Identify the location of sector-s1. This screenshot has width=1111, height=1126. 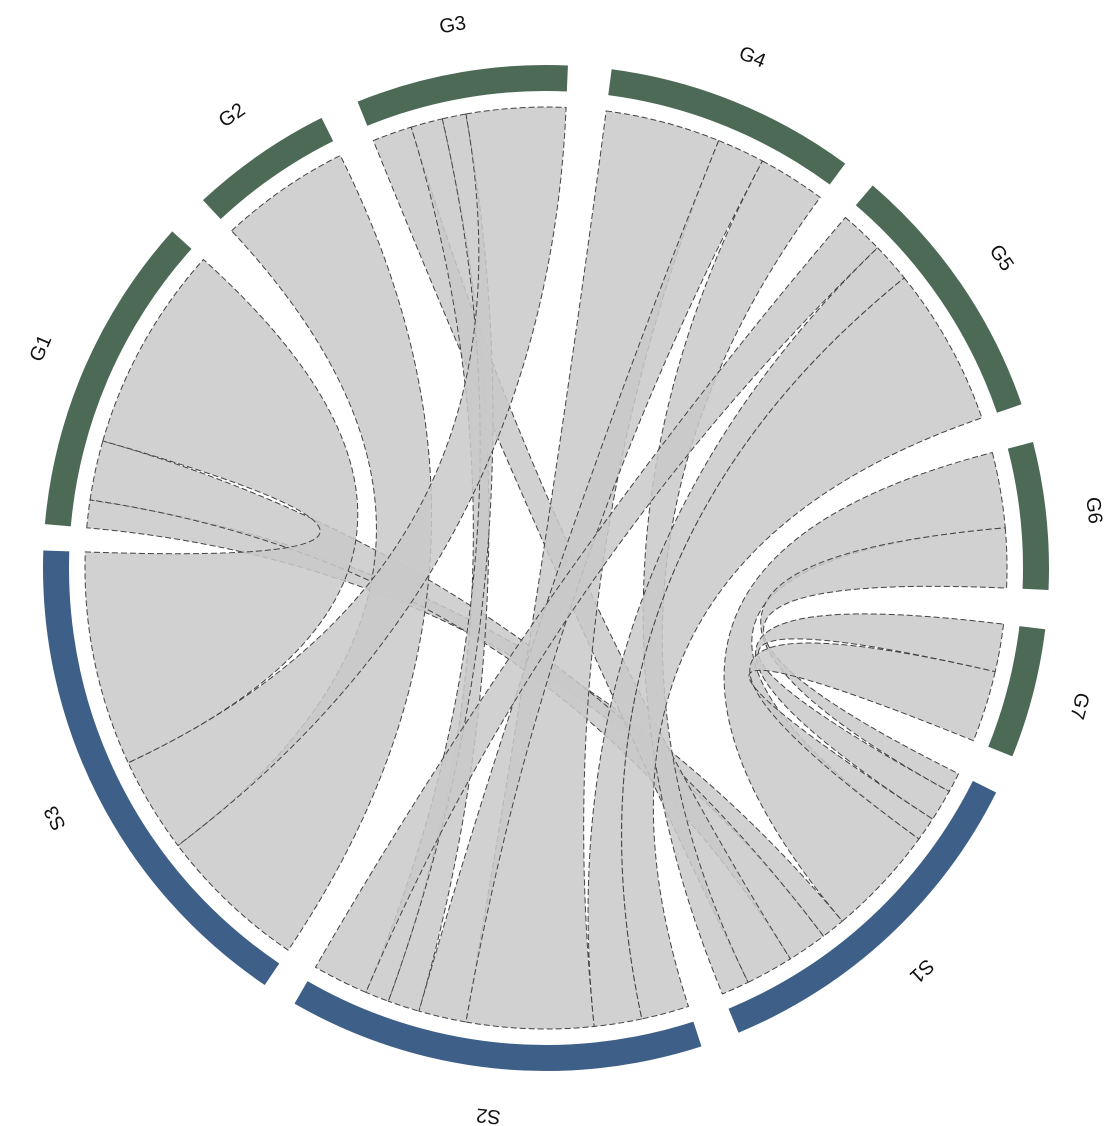
(862, 906).